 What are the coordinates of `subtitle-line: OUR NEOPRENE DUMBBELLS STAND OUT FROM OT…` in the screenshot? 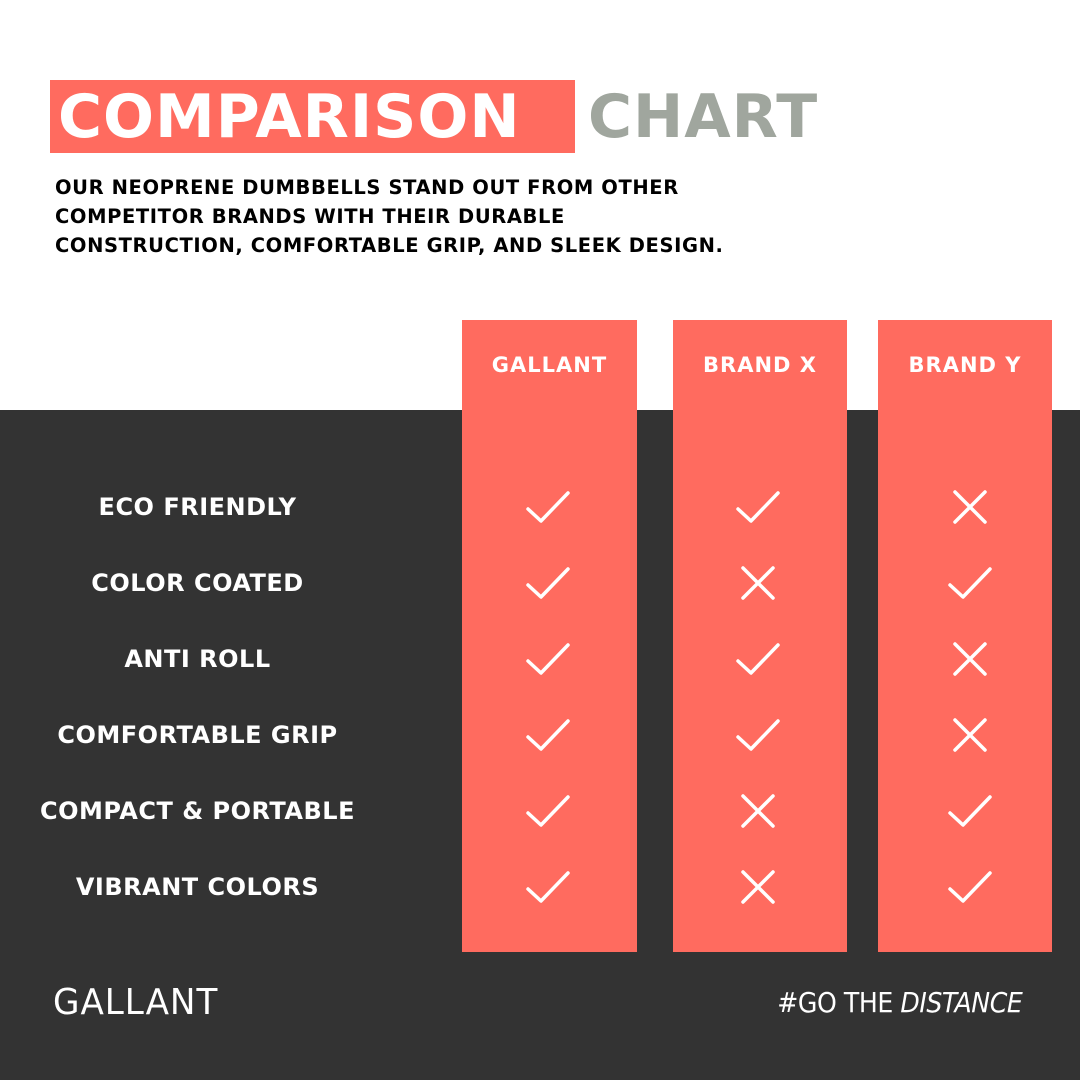 It's located at (367, 187).